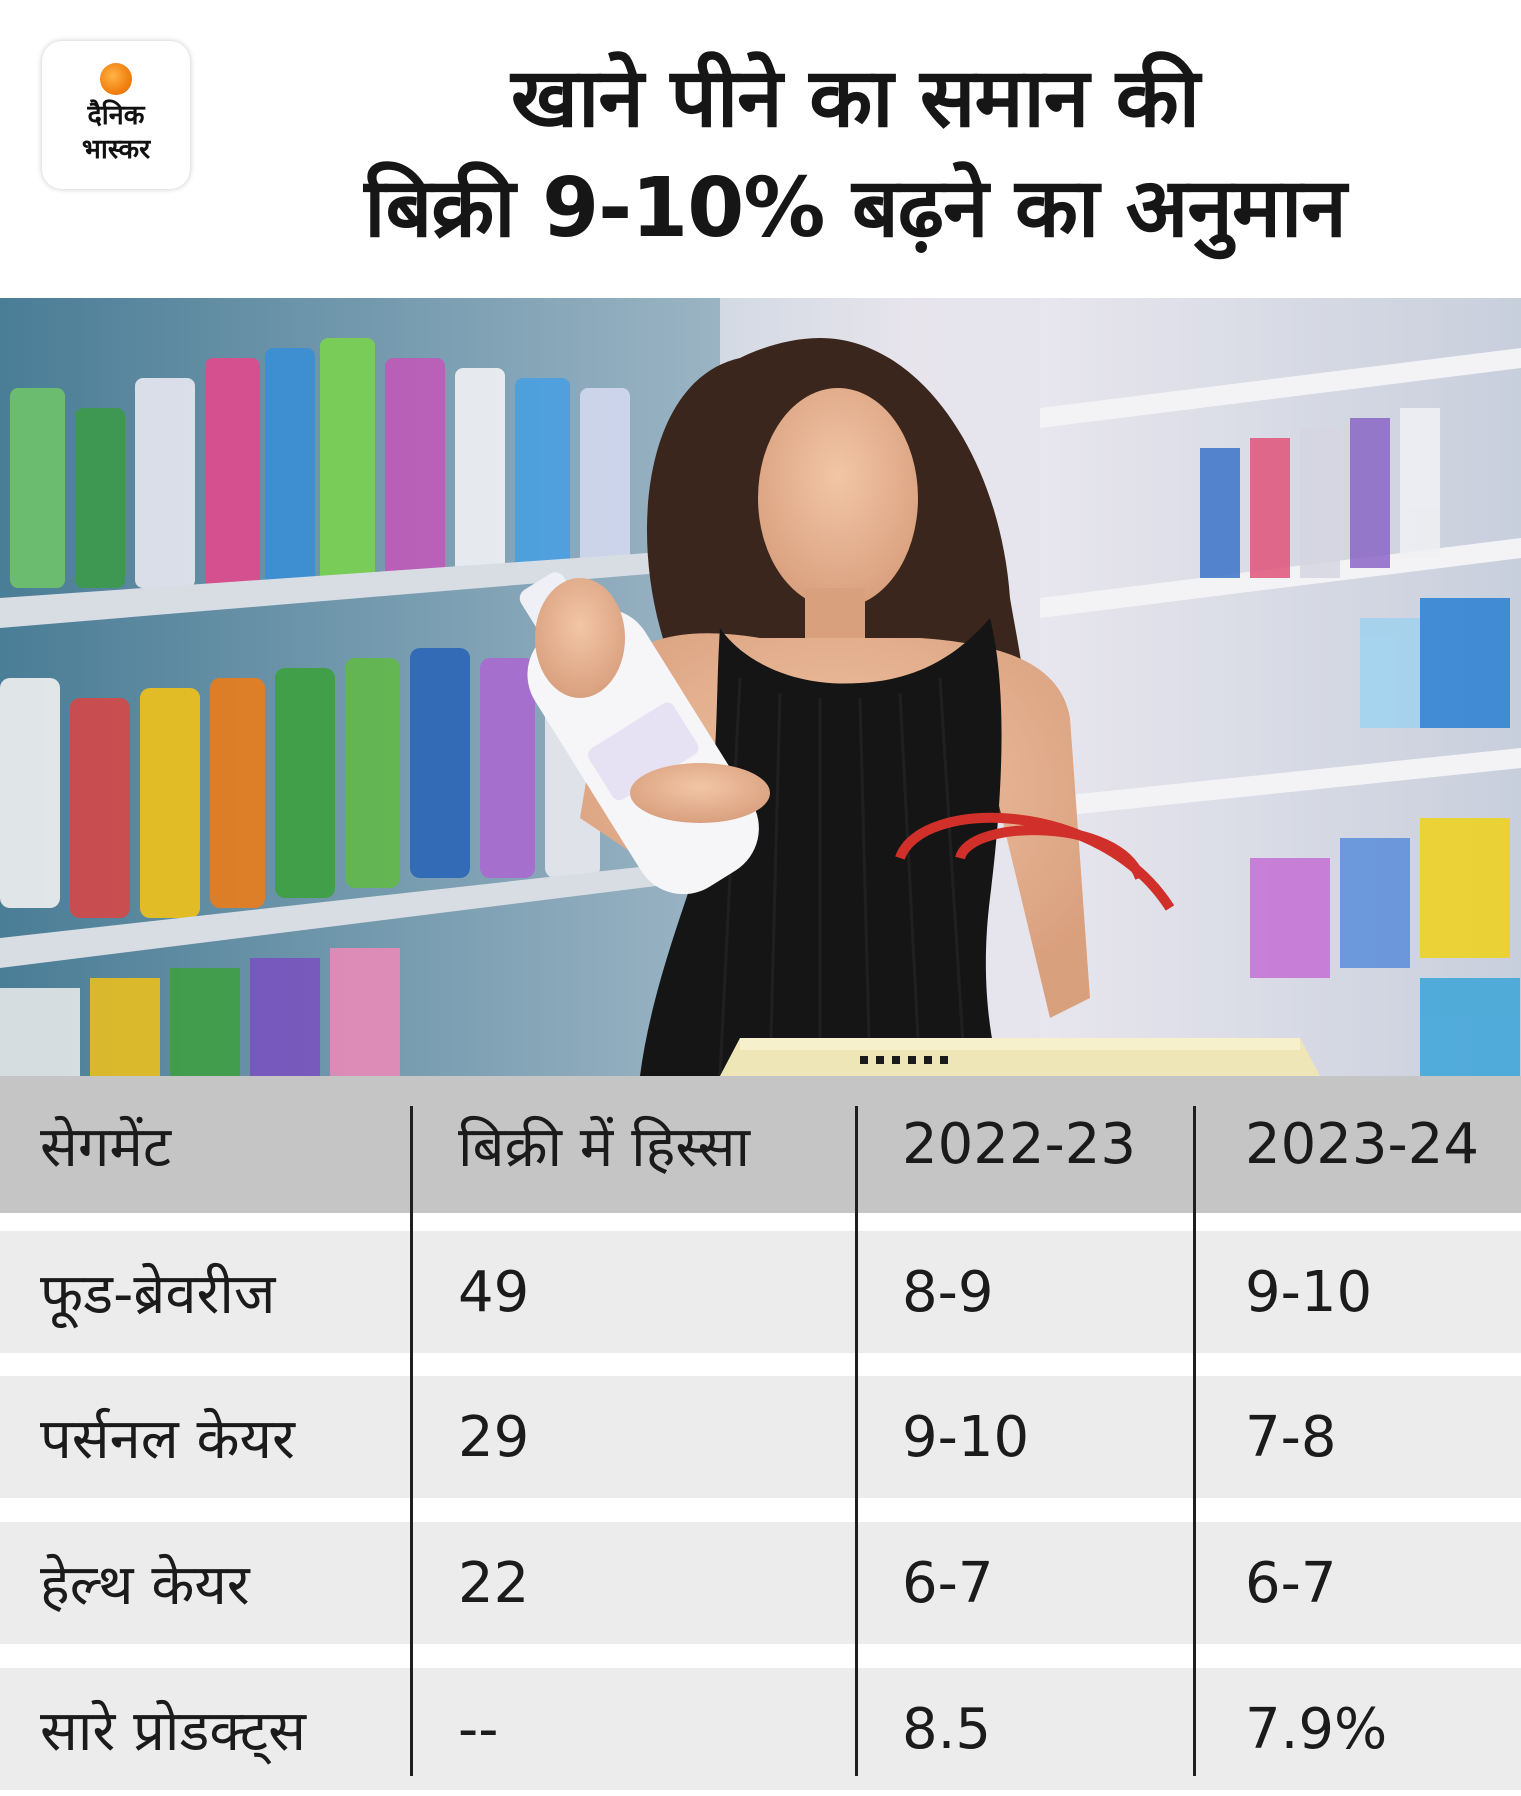 This screenshot has height=1796, width=1521. What do you see at coordinates (494, 1583) in the screenshot?
I see `cell-share: 22` at bounding box center [494, 1583].